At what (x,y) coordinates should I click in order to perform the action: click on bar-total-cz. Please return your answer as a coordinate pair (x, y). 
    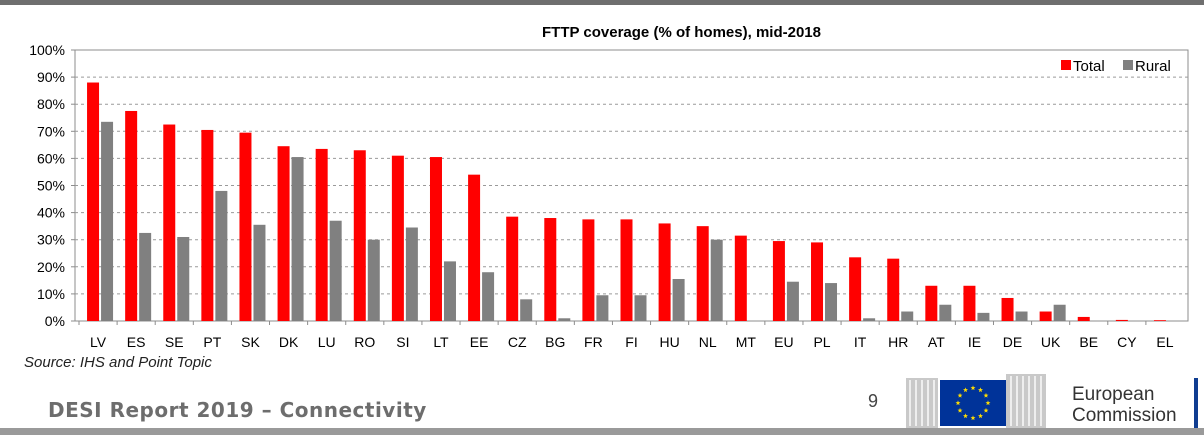
    Looking at the image, I should click on (512, 268).